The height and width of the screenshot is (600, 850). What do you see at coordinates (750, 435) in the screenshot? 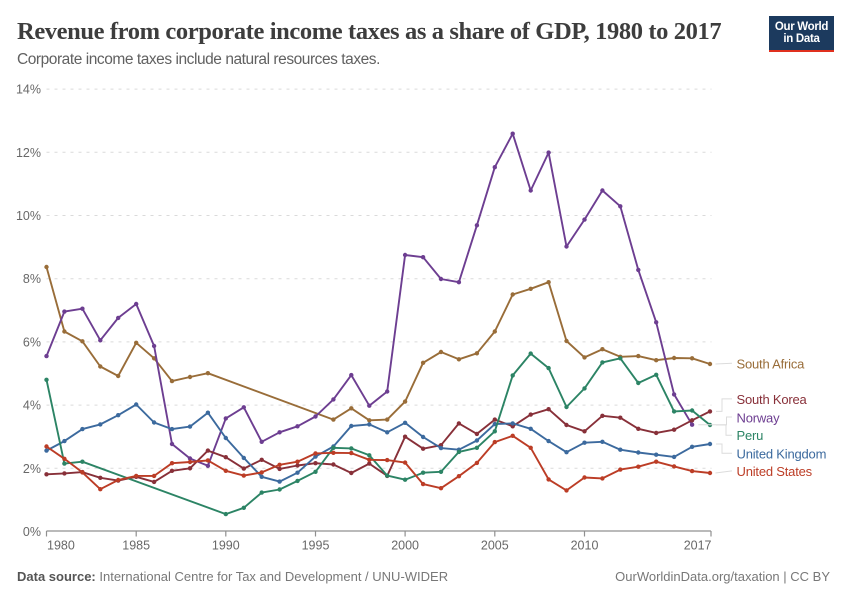
I see `svg-text: Peru` at bounding box center [750, 435].